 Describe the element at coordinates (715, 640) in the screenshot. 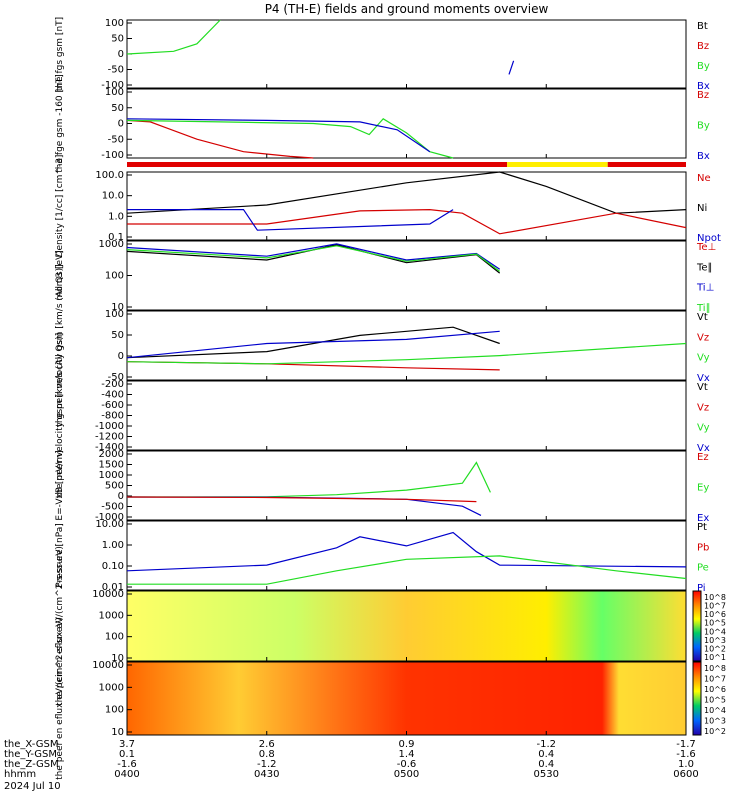

I see `colorbar-tick: 10^3` at that location.